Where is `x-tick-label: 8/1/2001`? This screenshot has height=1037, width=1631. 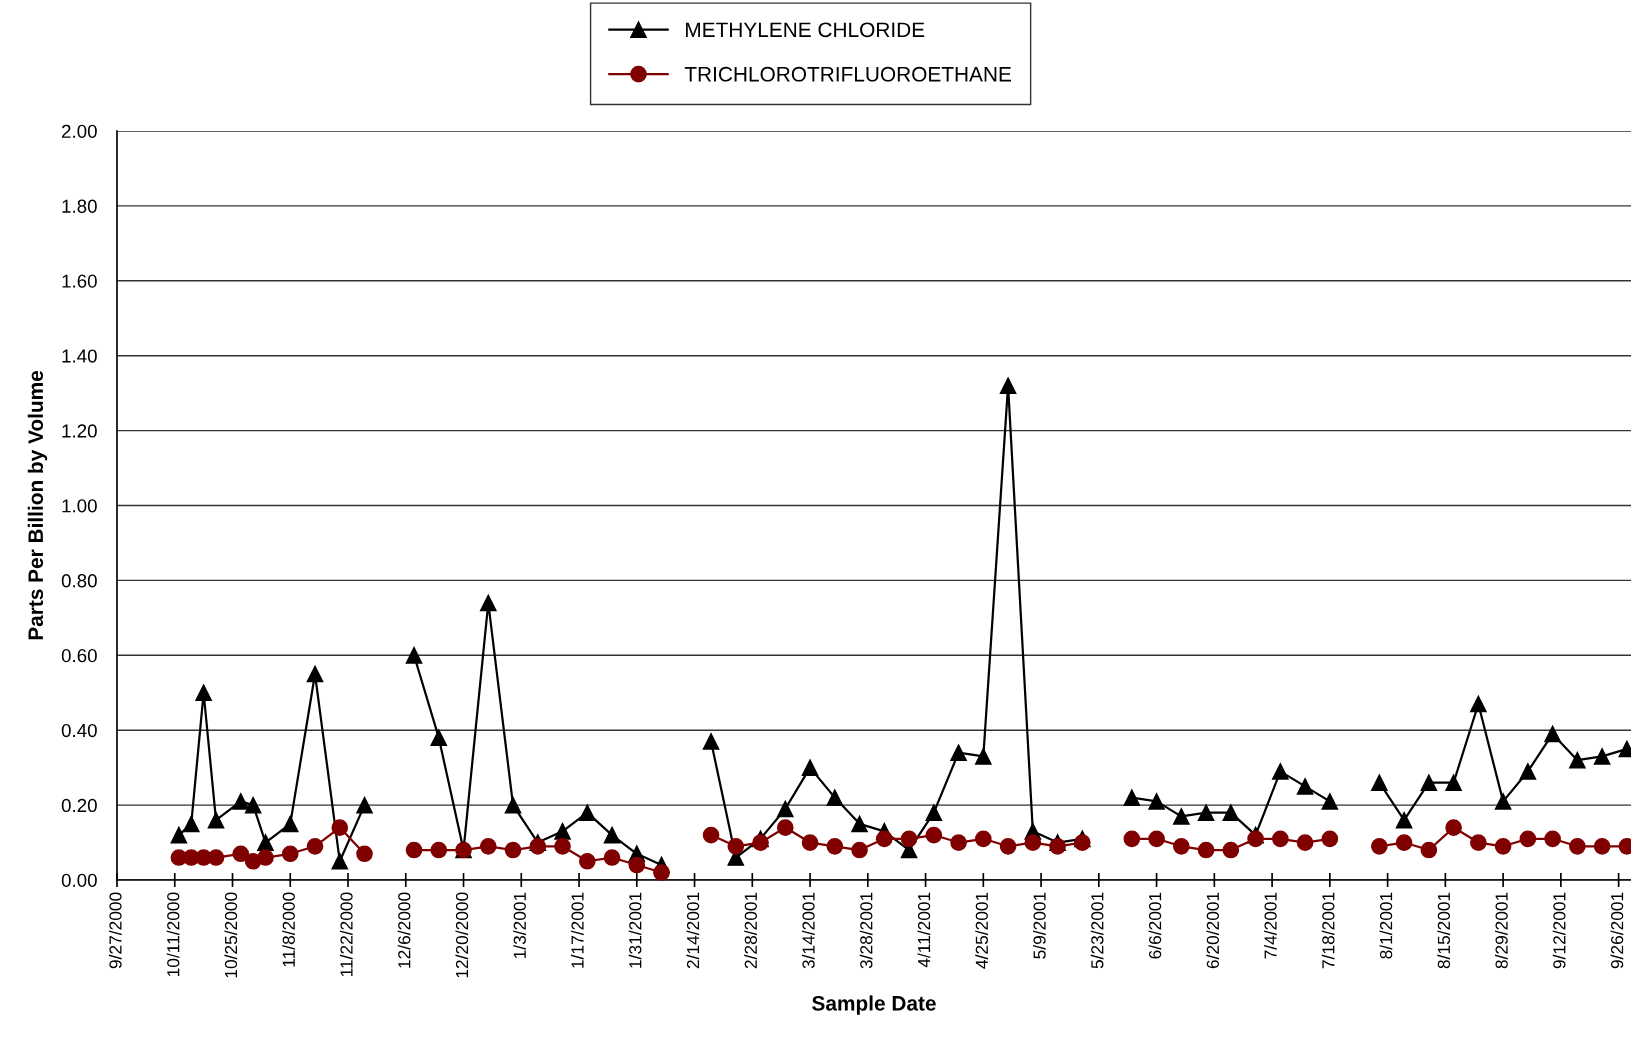 x-tick-label: 8/1/2001 is located at coordinates (1386, 925).